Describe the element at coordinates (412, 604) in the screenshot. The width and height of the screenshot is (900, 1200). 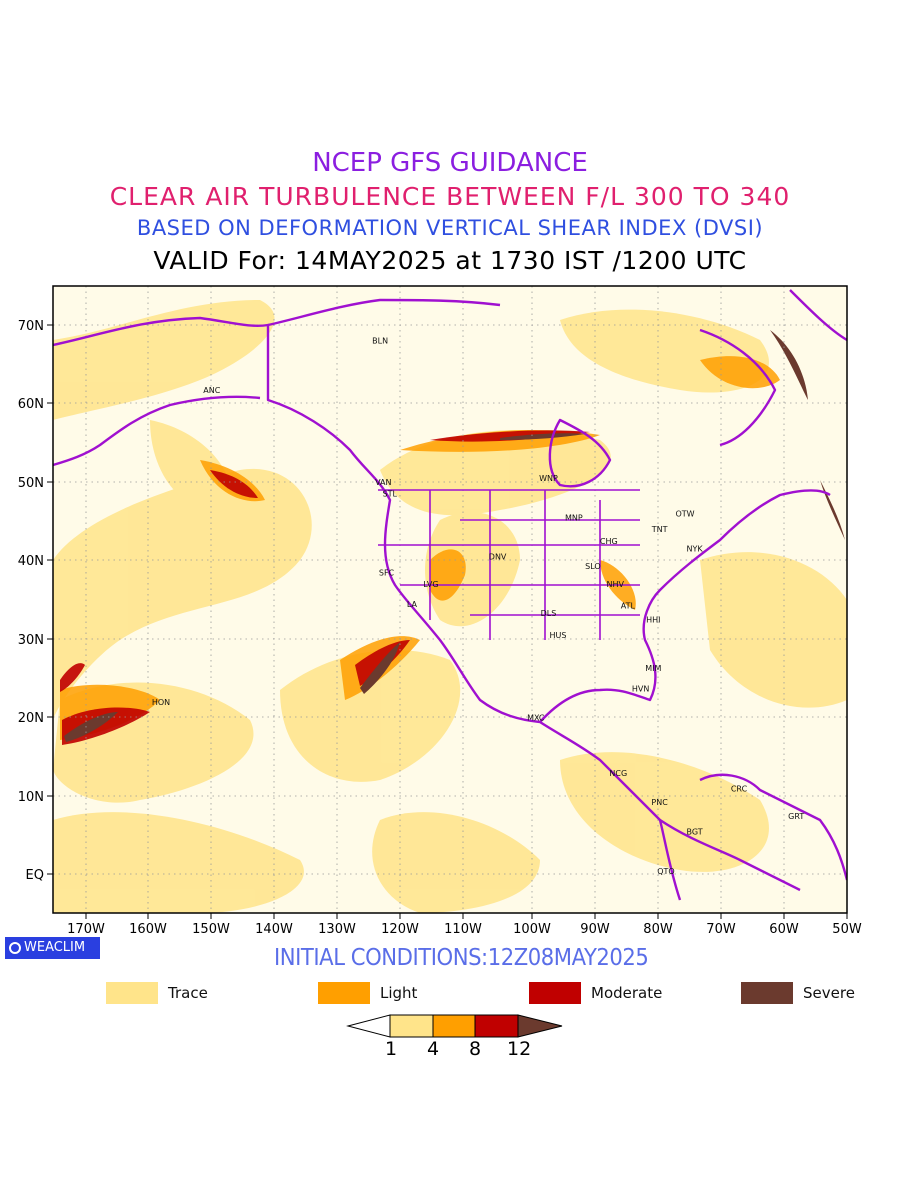
I see `station-label: LA` at that location.